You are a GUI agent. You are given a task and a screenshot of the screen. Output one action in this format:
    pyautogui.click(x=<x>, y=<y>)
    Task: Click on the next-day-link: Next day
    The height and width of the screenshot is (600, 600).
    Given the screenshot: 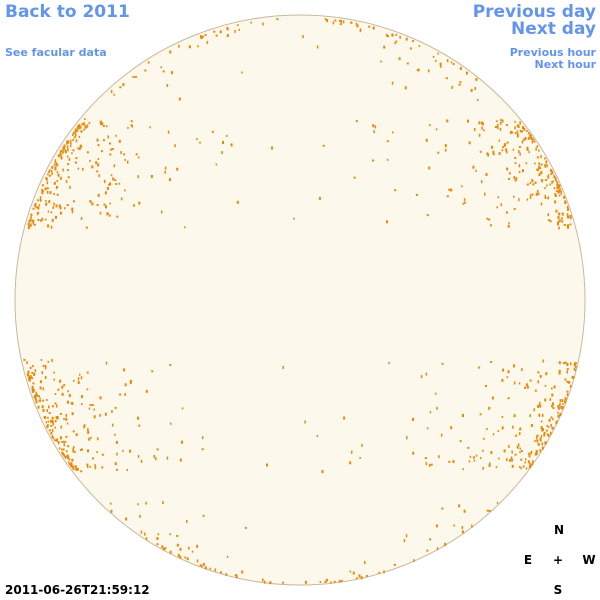 What is the action you would take?
    pyautogui.click(x=553, y=29)
    